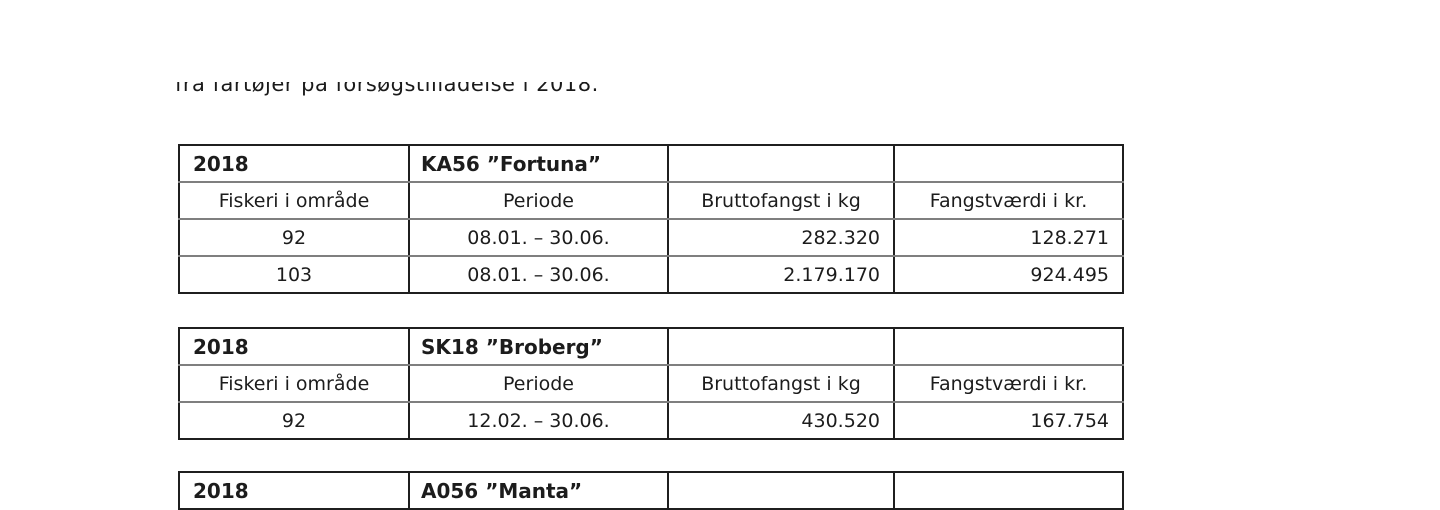 The image size is (1440, 510). What do you see at coordinates (1008, 420) in the screenshot?
I see `cell-catch-value: 167.754` at bounding box center [1008, 420].